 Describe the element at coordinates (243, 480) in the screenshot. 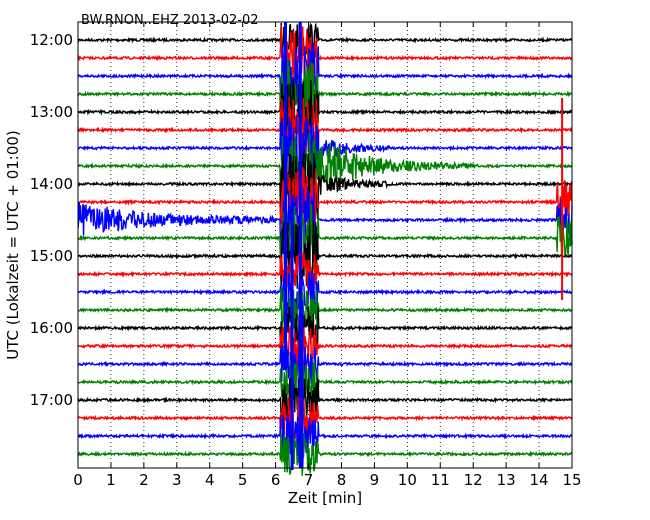

I see `x-tick-label: 5` at that location.